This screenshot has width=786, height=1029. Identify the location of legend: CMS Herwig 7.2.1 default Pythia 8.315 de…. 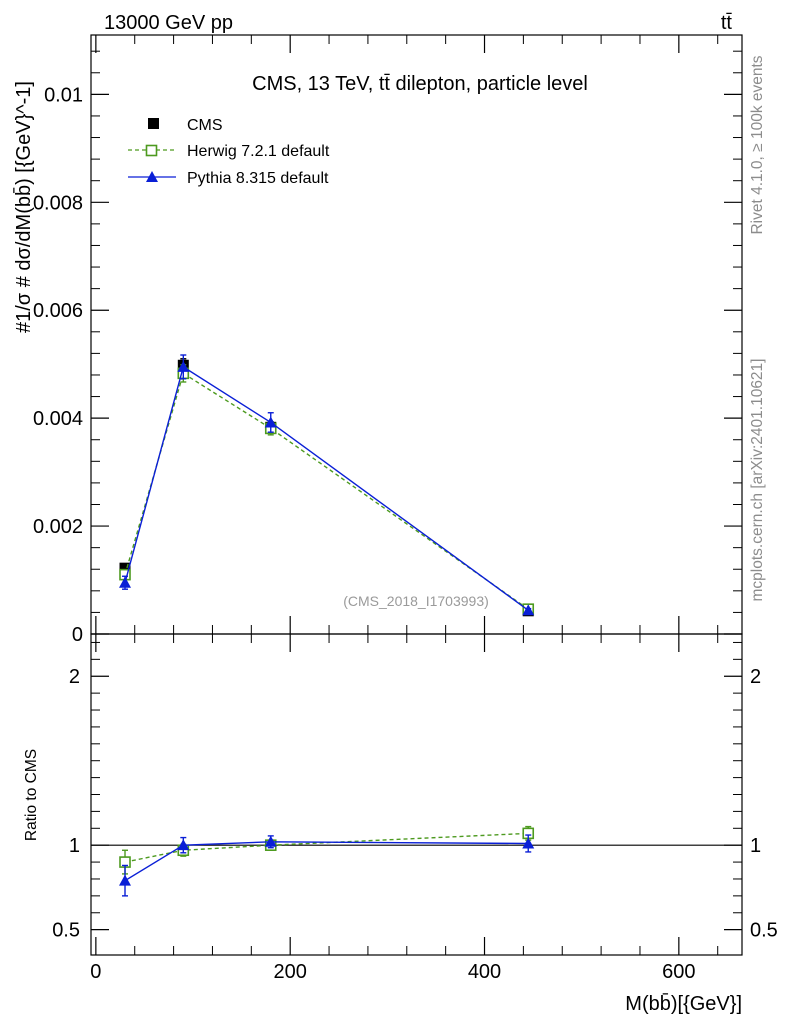
(229, 152).